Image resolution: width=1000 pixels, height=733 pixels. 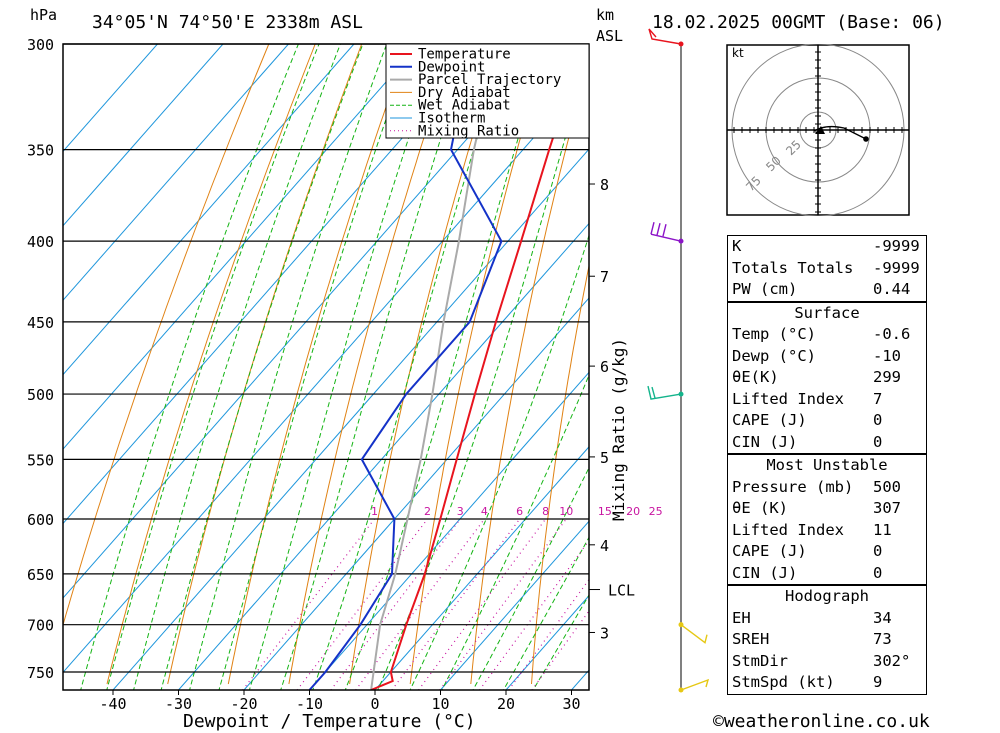 I want to click on index-row: SREH 73, so click(x=827, y=640).